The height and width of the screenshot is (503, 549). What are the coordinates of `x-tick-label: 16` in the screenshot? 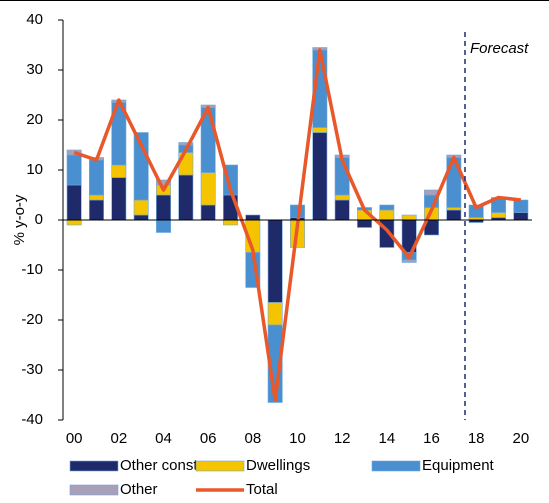 It's located at (431, 438).